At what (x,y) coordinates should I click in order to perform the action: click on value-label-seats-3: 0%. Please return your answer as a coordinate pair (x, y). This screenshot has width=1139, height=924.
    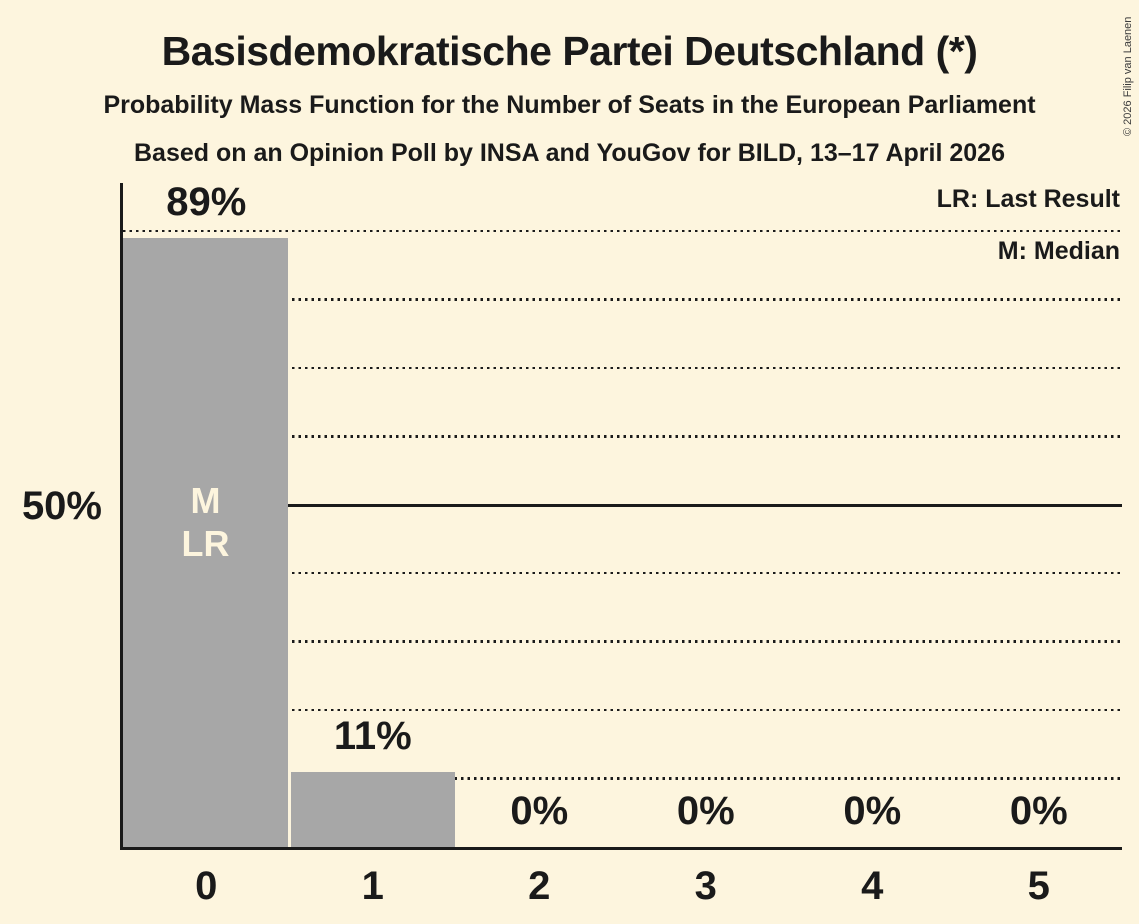
    Looking at the image, I should click on (705, 811).